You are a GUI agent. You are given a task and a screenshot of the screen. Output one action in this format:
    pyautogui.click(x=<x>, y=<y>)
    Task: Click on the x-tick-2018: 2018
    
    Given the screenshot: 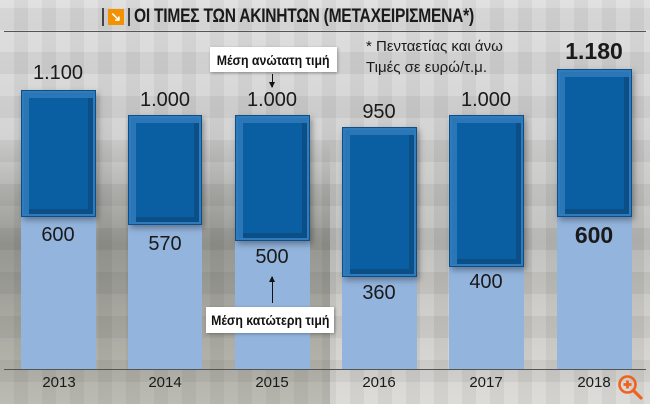 What is the action you would take?
    pyautogui.click(x=594, y=382)
    